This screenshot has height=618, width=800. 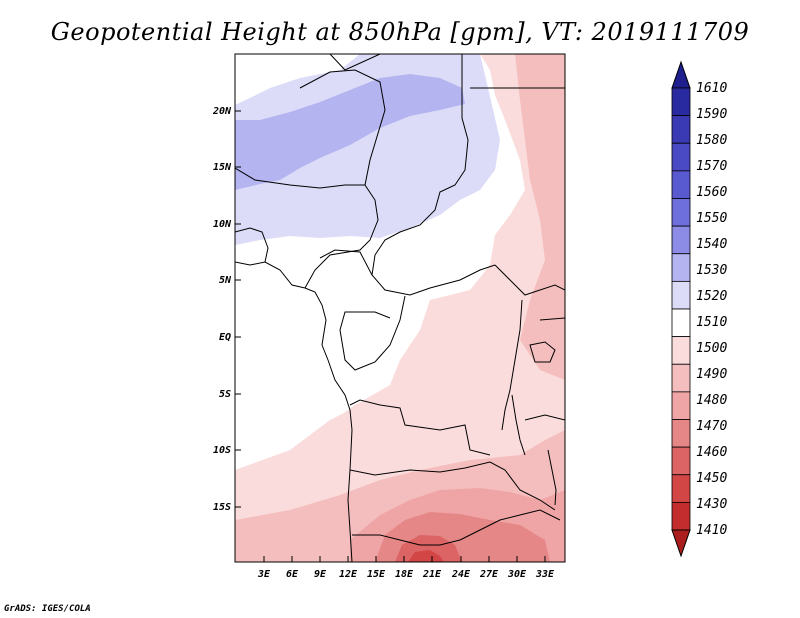 What do you see at coordinates (711, 114) in the screenshot?
I see `colorbar-label: 1590` at bounding box center [711, 114].